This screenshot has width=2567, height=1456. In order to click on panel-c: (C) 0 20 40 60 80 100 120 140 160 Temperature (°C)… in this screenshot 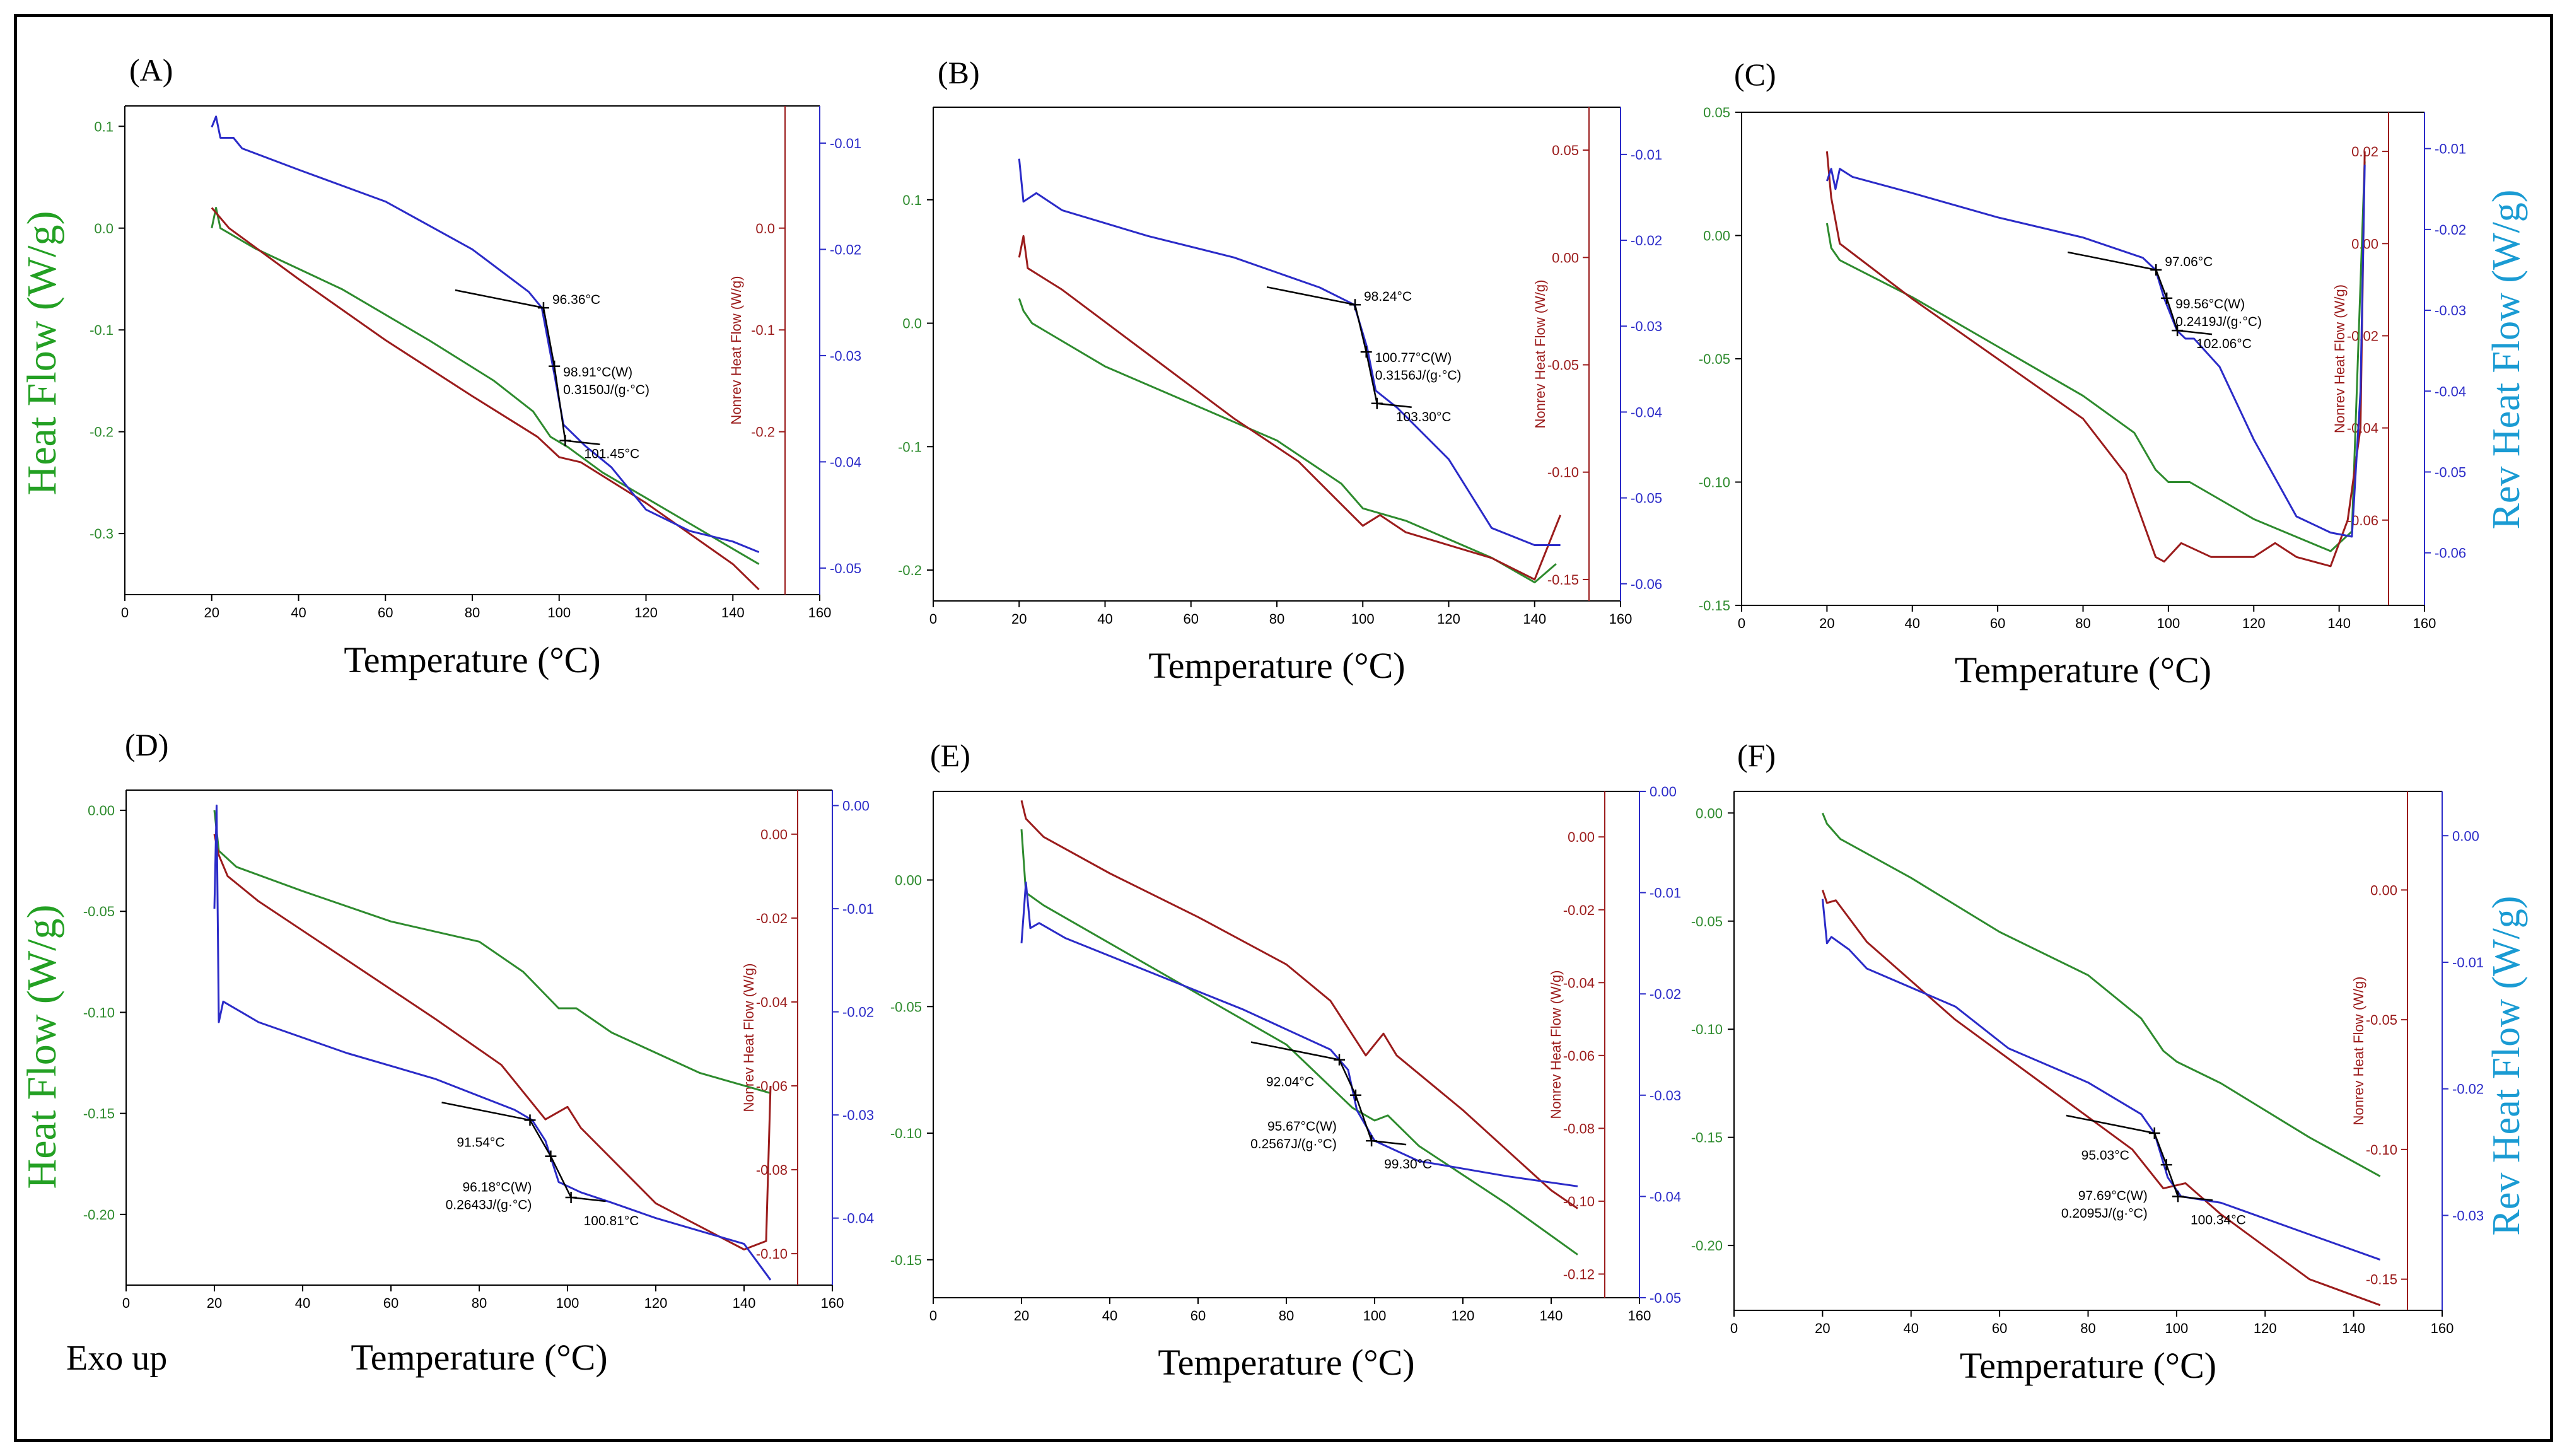, I will do `click(2082, 373)`.